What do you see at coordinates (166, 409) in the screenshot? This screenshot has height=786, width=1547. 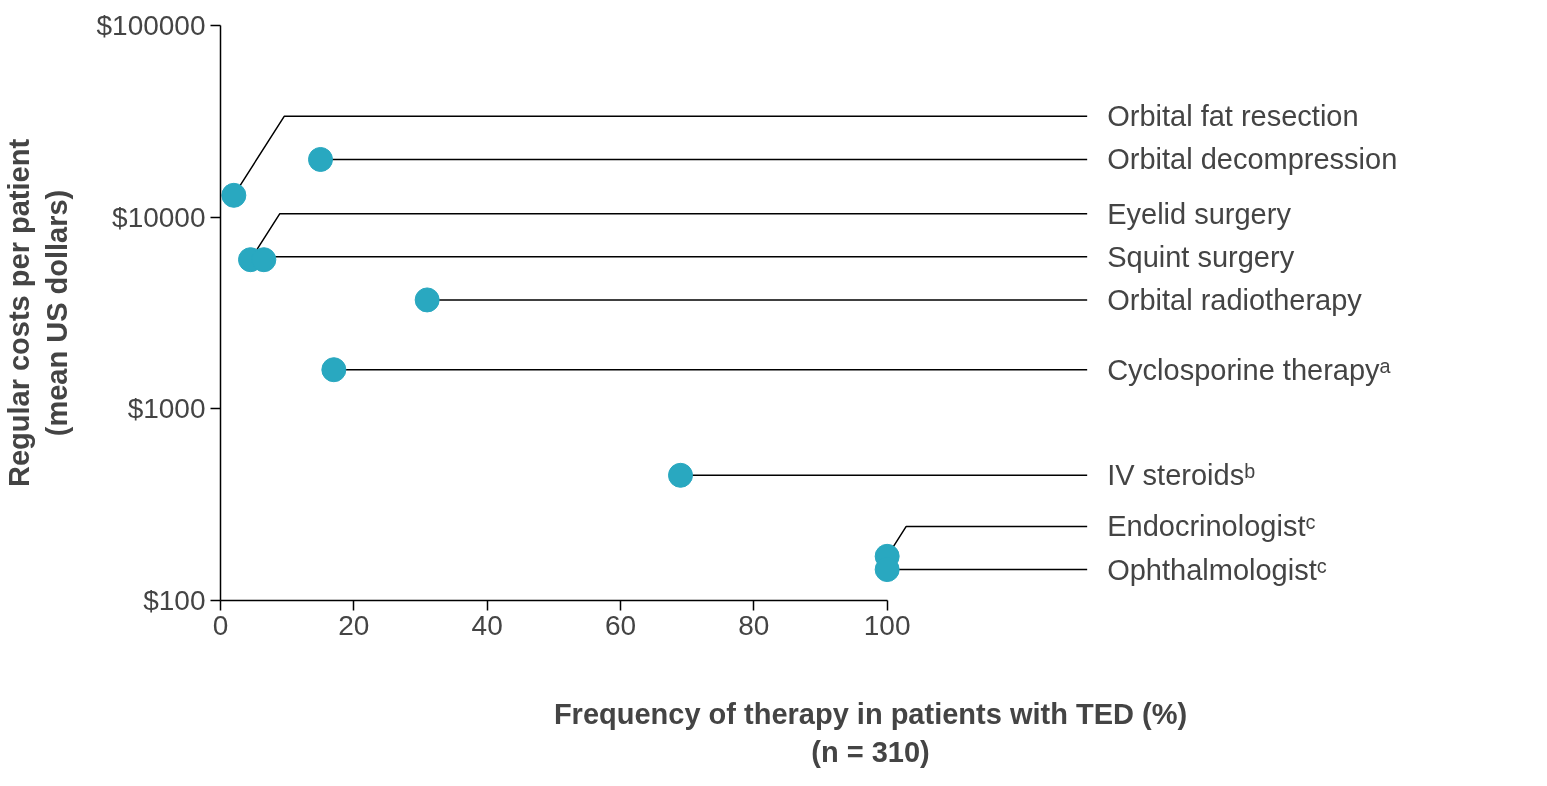 I see `y-tick-label: $1000` at bounding box center [166, 409].